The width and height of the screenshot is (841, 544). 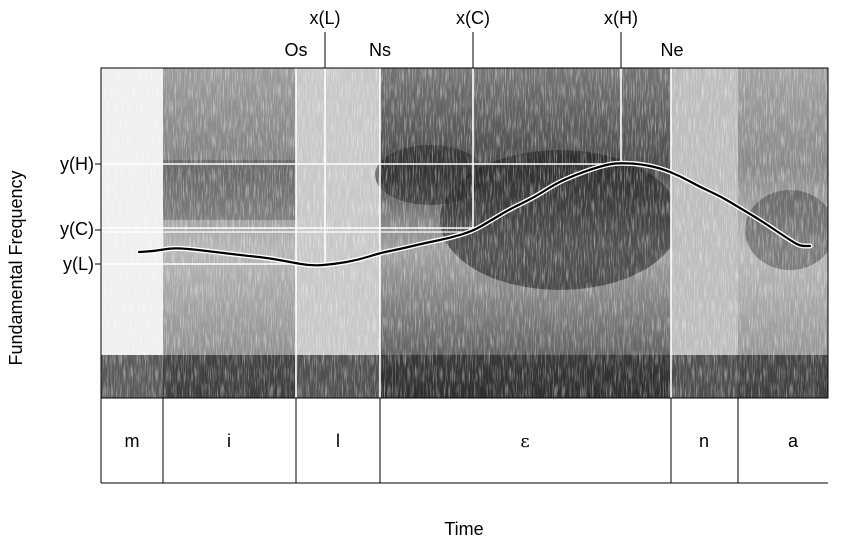 I want to click on boundary-marker-Ne: Ne, so click(x=671, y=50).